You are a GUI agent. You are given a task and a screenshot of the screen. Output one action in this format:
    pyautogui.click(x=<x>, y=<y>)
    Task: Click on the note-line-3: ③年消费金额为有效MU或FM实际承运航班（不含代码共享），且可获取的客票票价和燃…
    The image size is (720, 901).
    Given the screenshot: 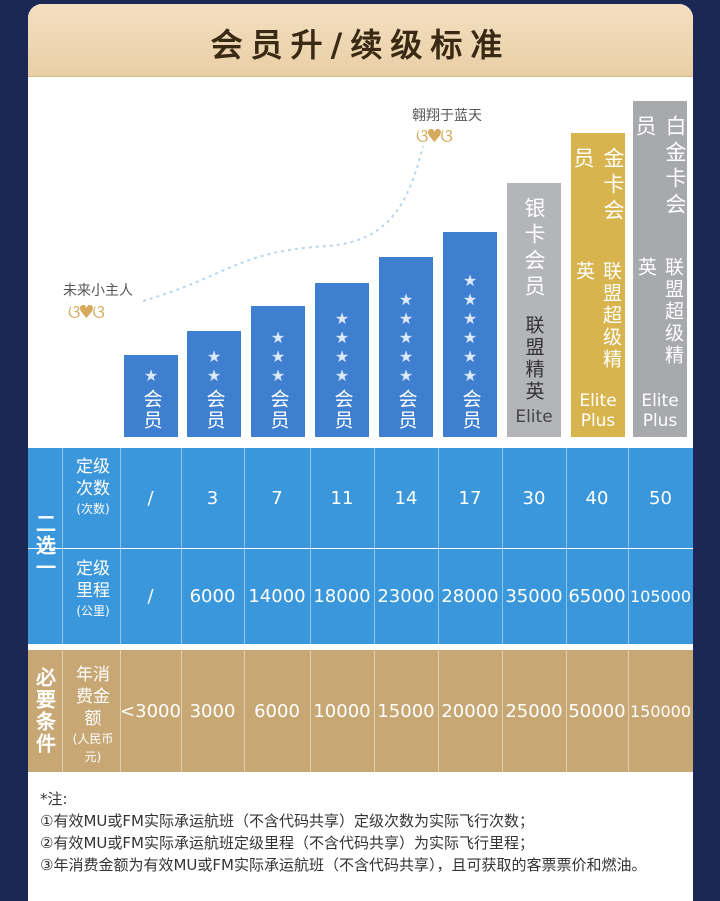 What is the action you would take?
    pyautogui.click(x=343, y=865)
    